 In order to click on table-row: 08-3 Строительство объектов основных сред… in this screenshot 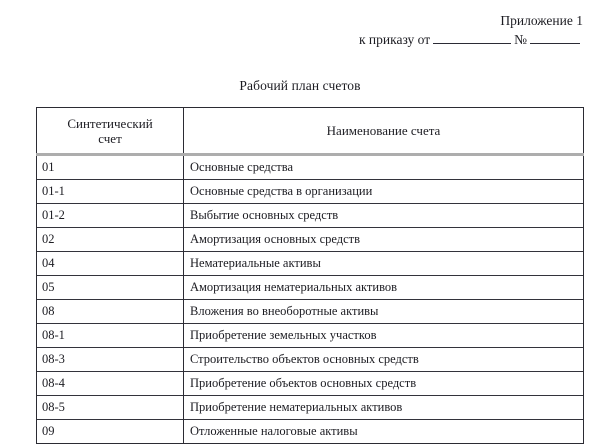, I will do `click(310, 359)`.